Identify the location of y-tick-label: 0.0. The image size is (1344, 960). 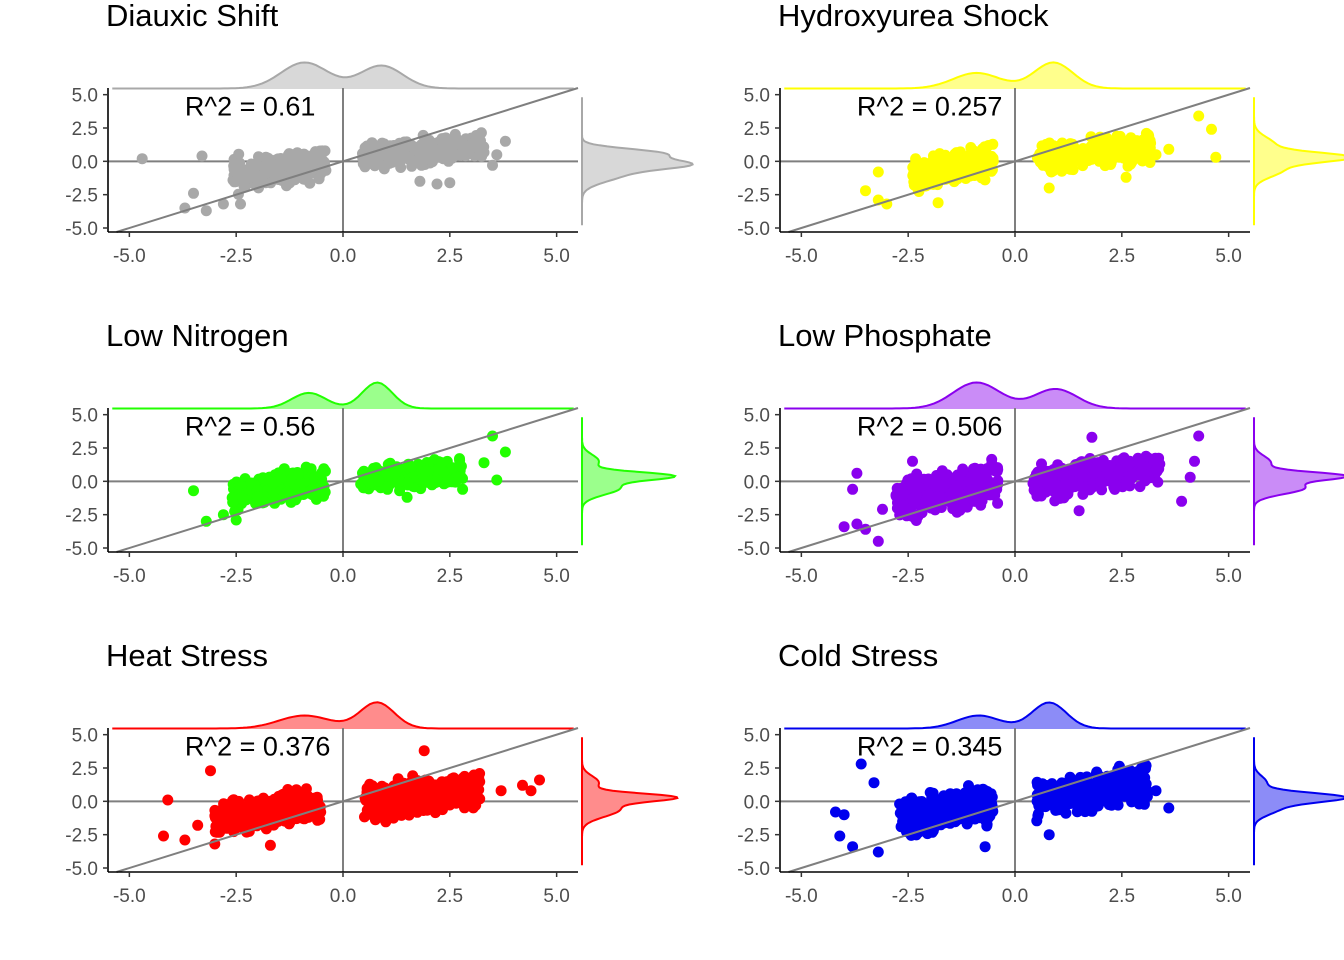
(757, 162).